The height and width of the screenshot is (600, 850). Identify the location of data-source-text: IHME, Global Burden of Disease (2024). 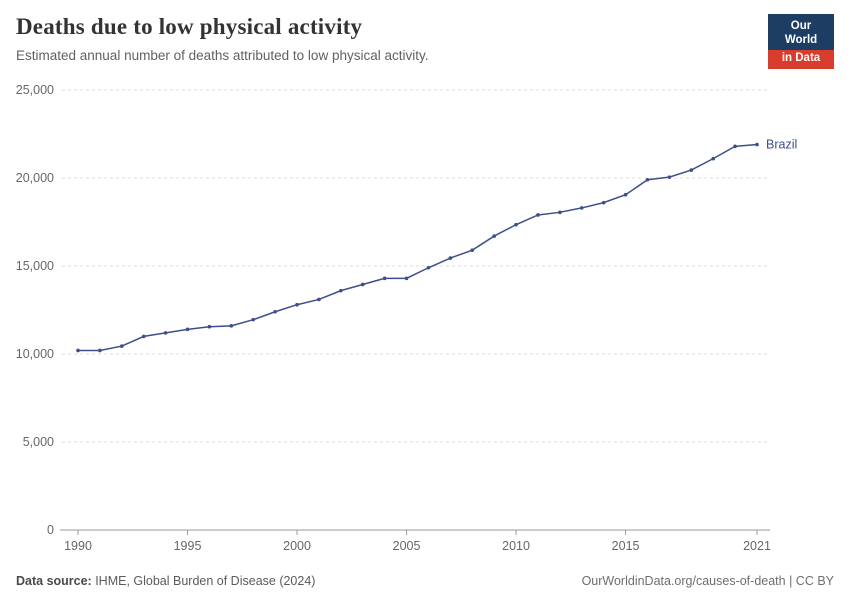
(203, 581).